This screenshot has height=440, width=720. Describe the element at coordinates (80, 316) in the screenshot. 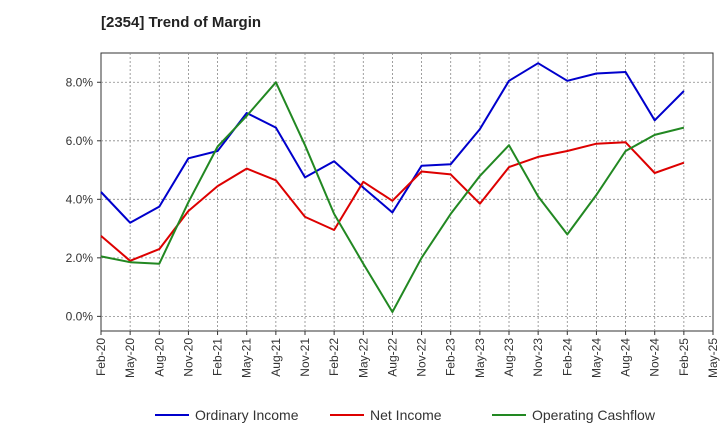

I see `y-tick-label: 0.0%` at that location.